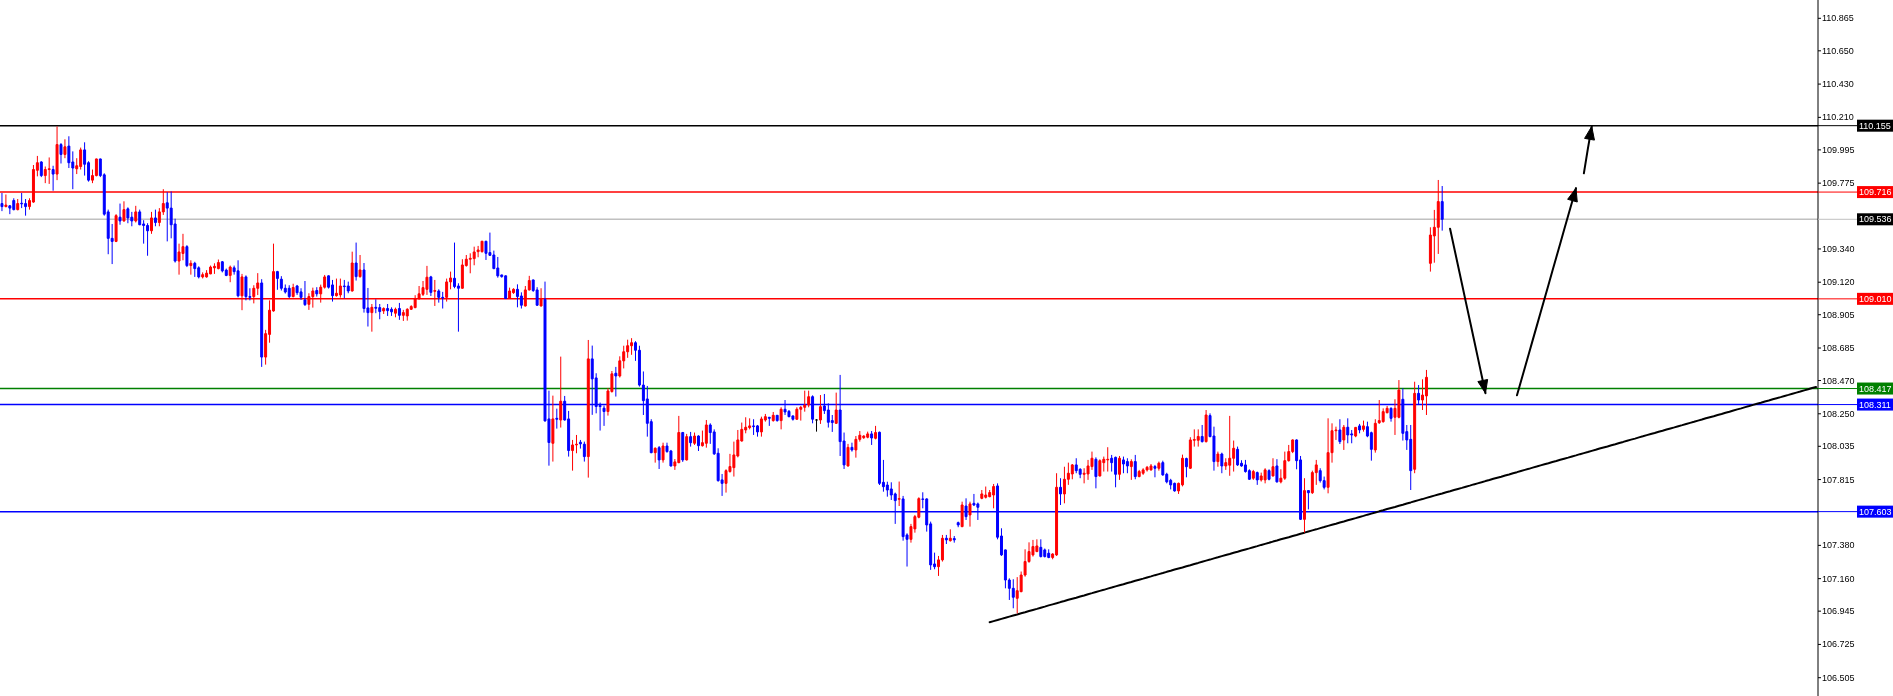 The height and width of the screenshot is (696, 1893). I want to click on y-tick-label: 106.725, so click(1838, 644).